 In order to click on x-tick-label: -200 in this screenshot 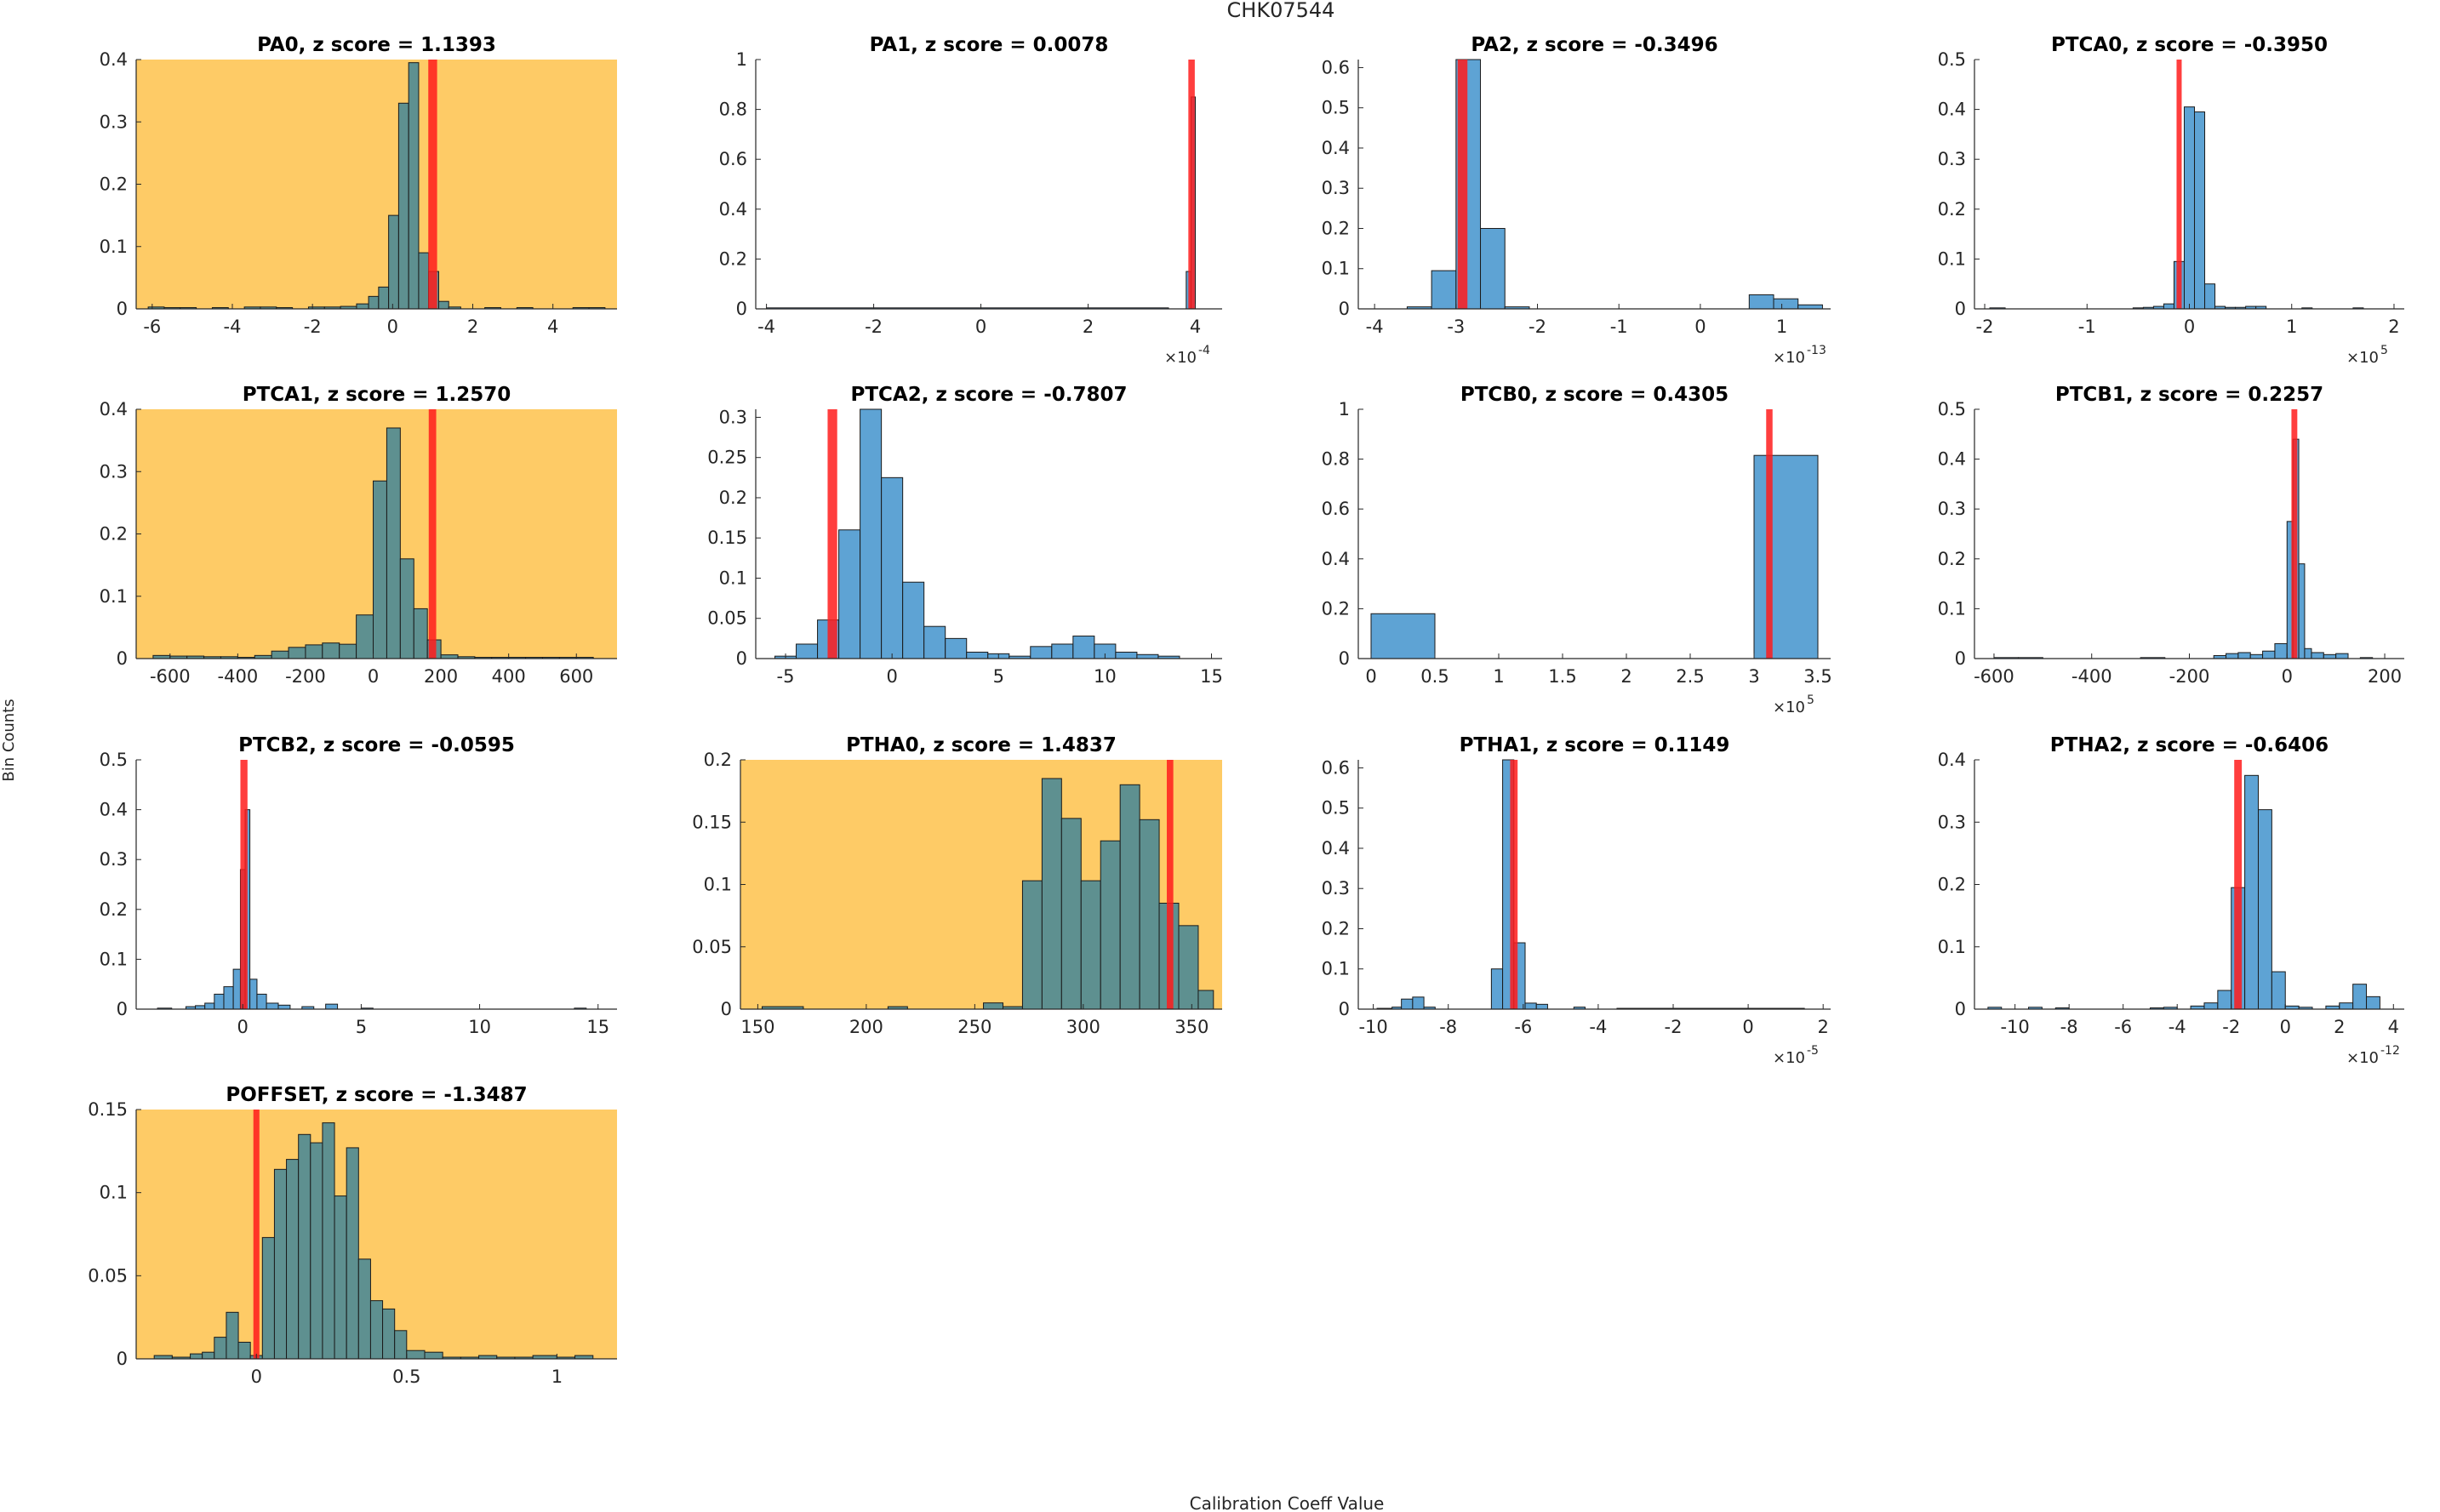, I will do `click(2189, 676)`.